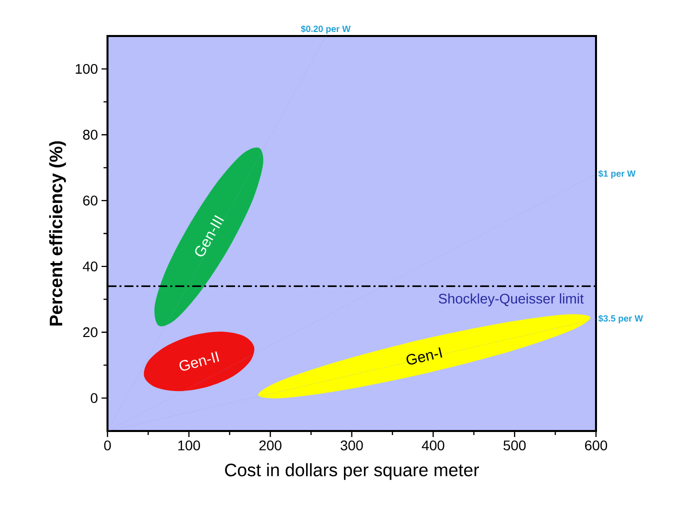  What do you see at coordinates (189, 445) in the screenshot?
I see `x-tick-label: 100` at bounding box center [189, 445].